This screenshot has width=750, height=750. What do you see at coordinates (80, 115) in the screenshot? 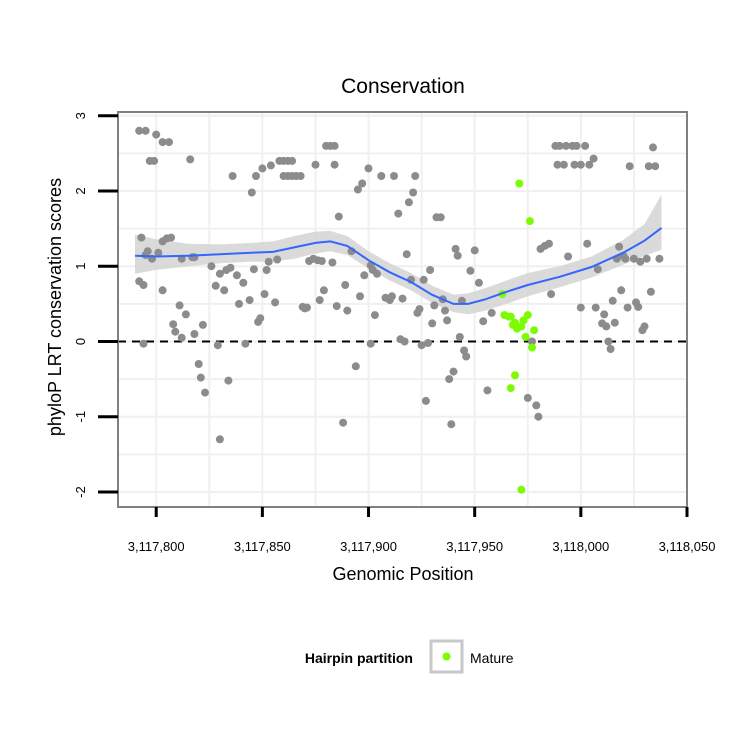
I see `y-tick-label: 3` at bounding box center [80, 115].